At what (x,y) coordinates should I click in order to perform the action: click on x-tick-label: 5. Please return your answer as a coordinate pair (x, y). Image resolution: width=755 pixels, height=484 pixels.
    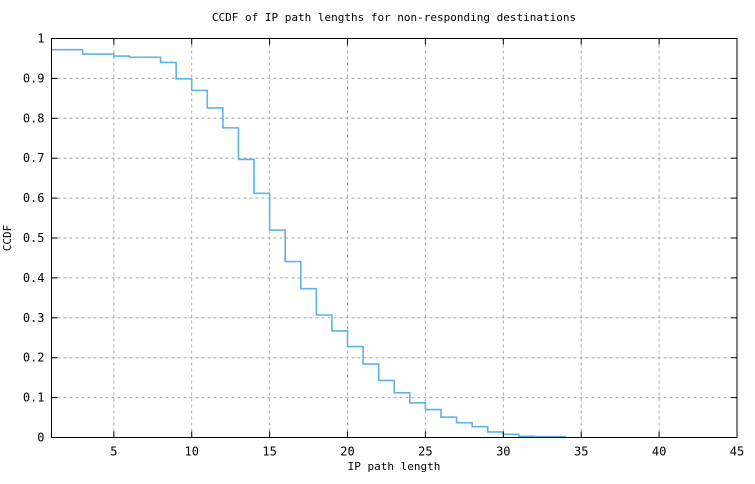
    Looking at the image, I should click on (113, 452).